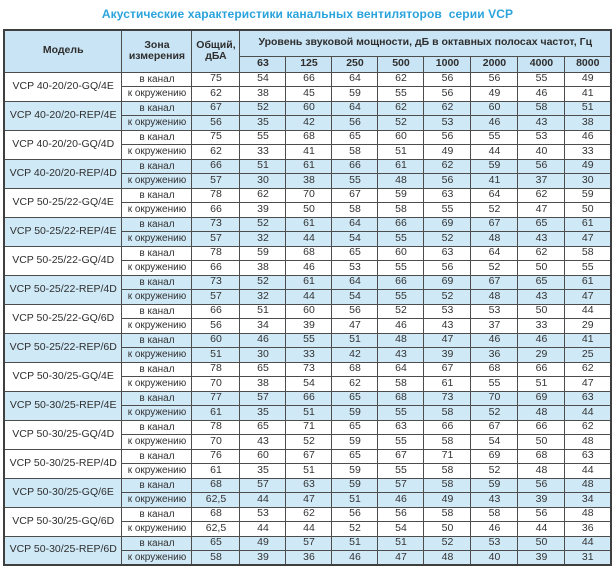 This screenshot has height=570, width=615. What do you see at coordinates (588, 166) in the screenshot?
I see `band-8000-cell: 49` at bounding box center [588, 166].